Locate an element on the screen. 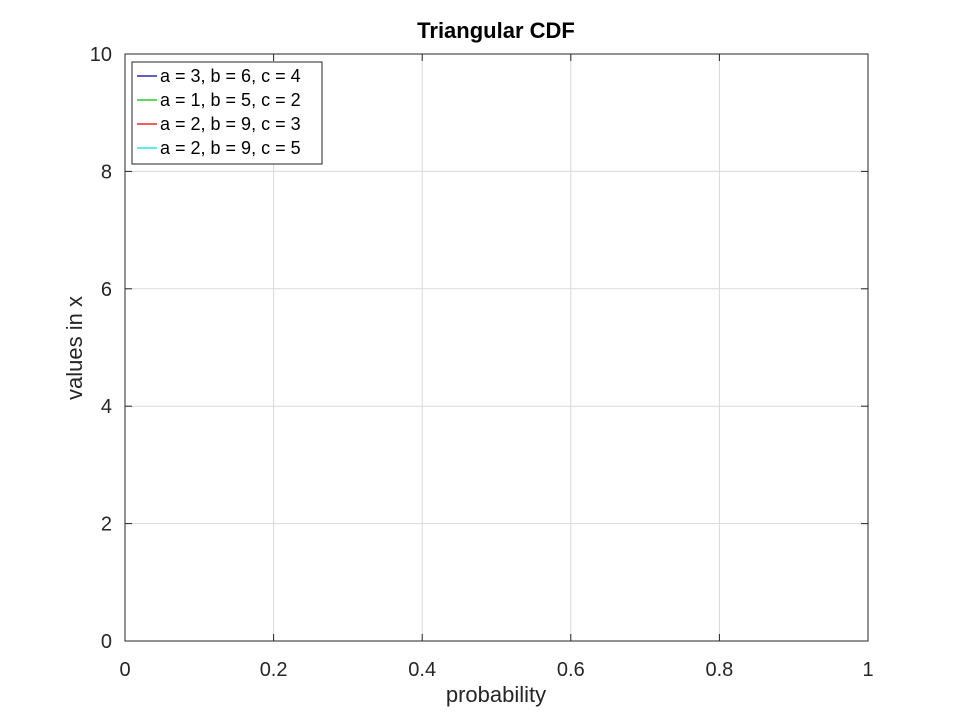  x-tick-label: 0 is located at coordinates (124, 670).